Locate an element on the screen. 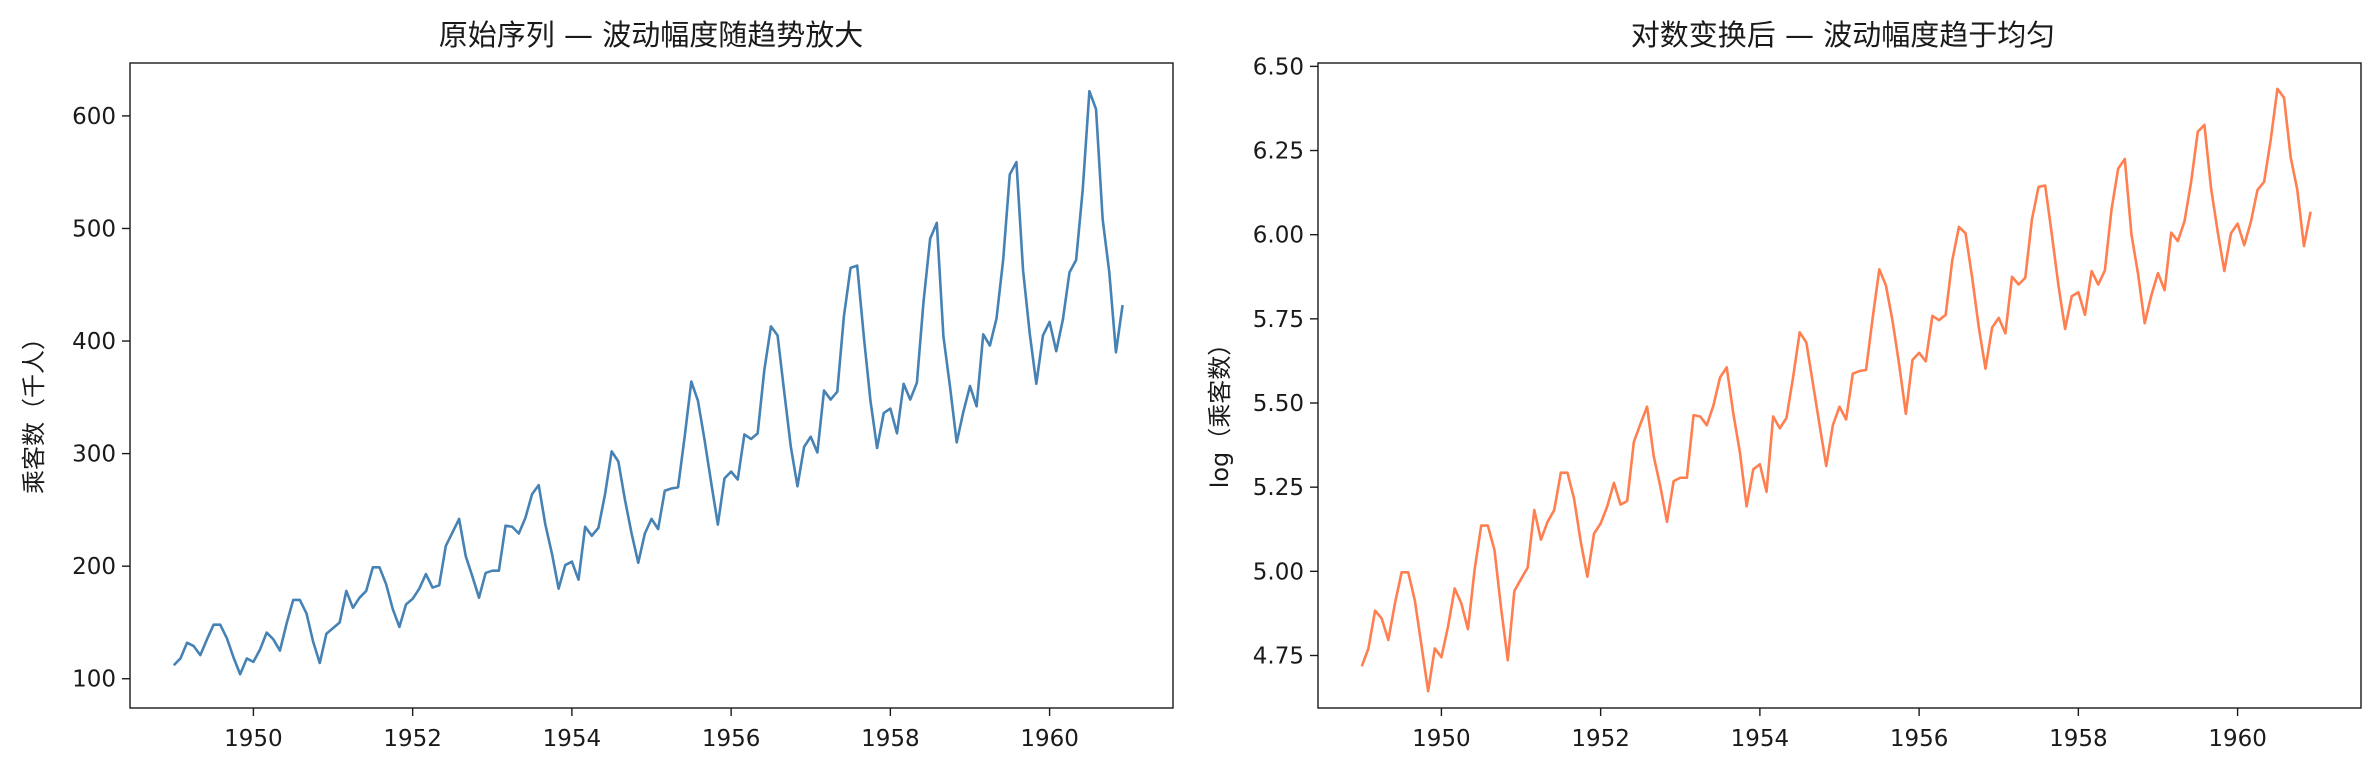  y-tick-label: 600 is located at coordinates (94, 117).